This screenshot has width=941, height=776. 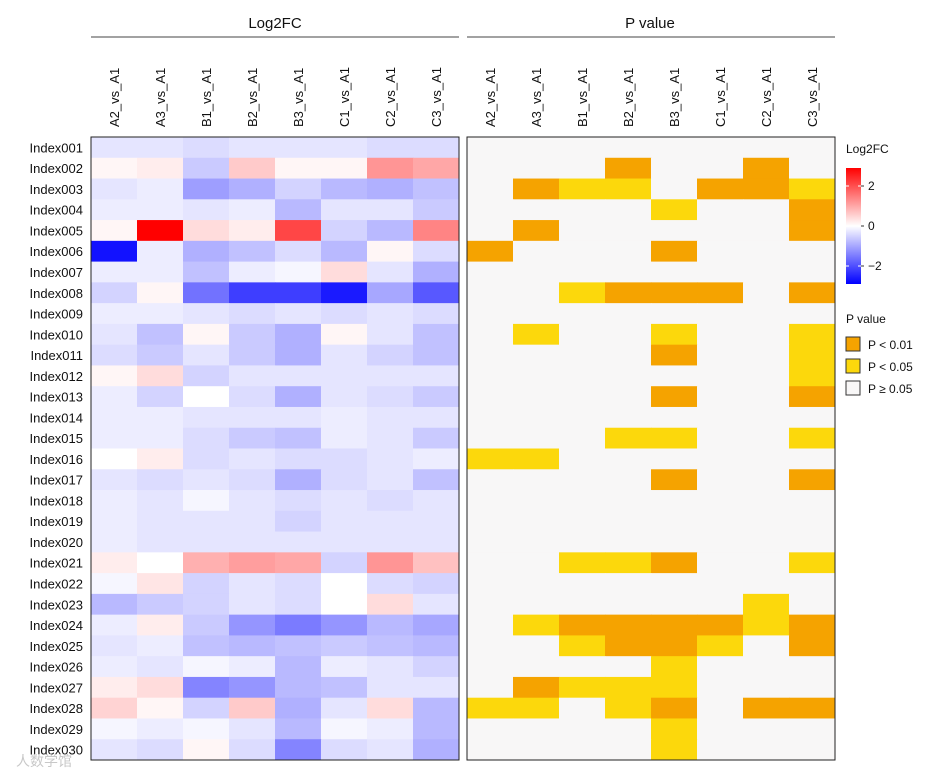 What do you see at coordinates (57, 210) in the screenshot?
I see `row-label: Index004` at bounding box center [57, 210].